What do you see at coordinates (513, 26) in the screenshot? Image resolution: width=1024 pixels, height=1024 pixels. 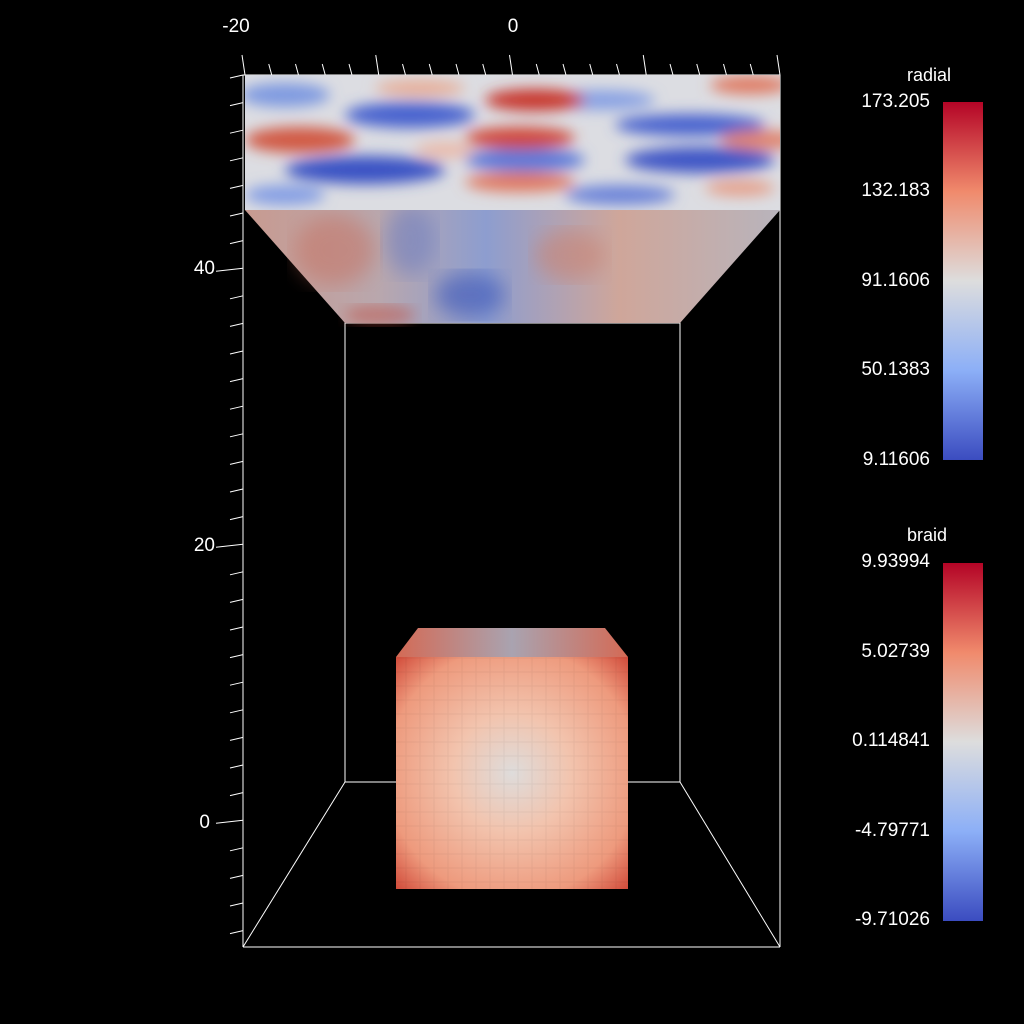 I see `x-tick-label: 0` at bounding box center [513, 26].